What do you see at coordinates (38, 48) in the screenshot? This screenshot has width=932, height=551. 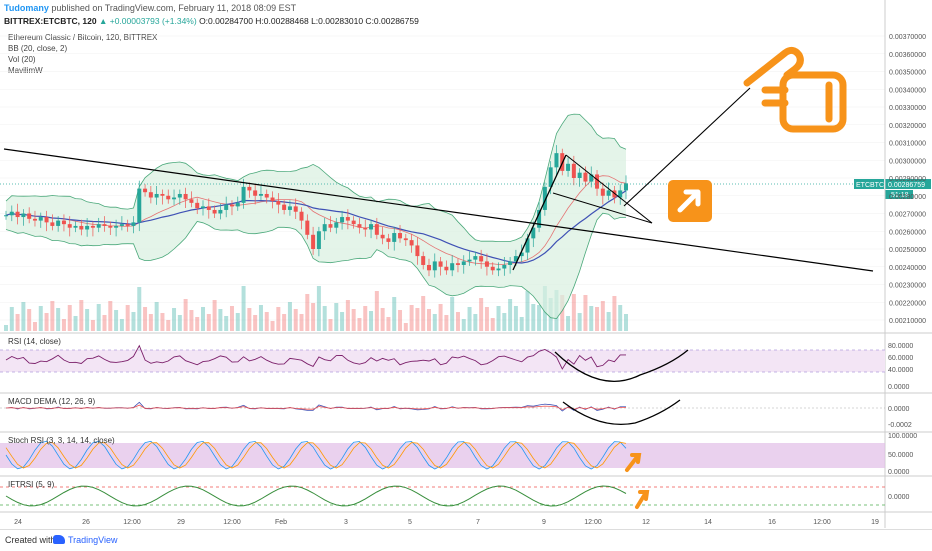 I see `legend-bb: BB (20, close, 2)` at bounding box center [38, 48].